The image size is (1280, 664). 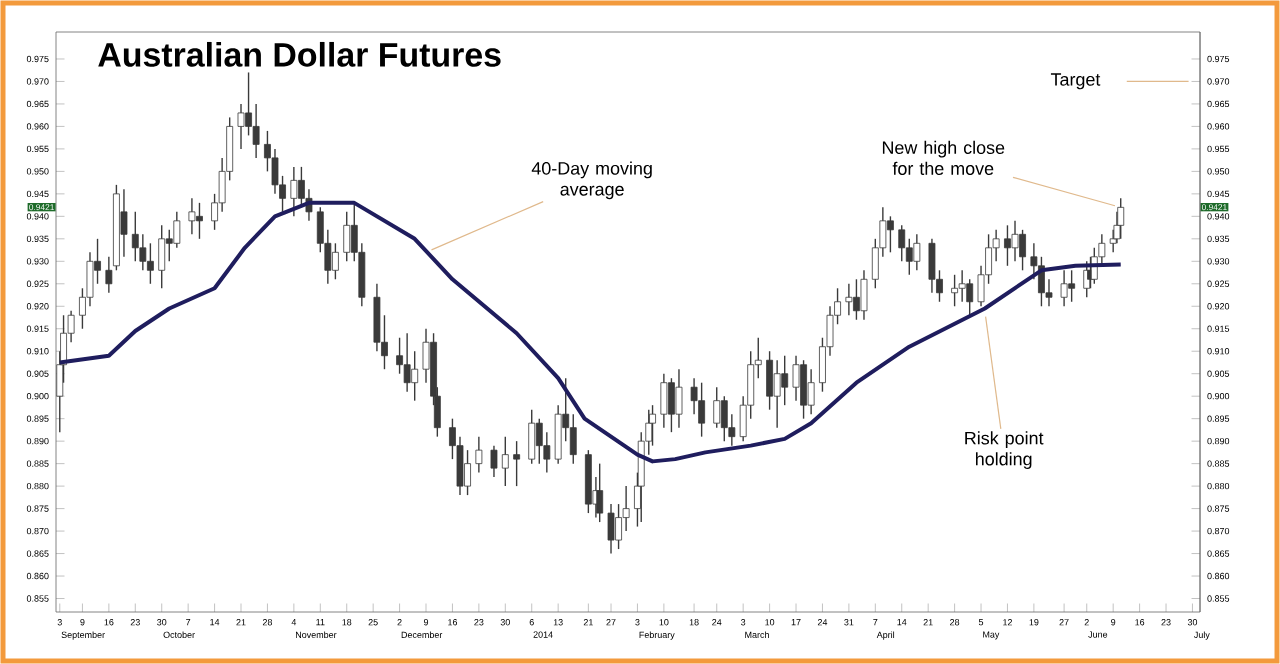 I want to click on chart-title: Australian Dollar Futures, so click(x=299, y=54).